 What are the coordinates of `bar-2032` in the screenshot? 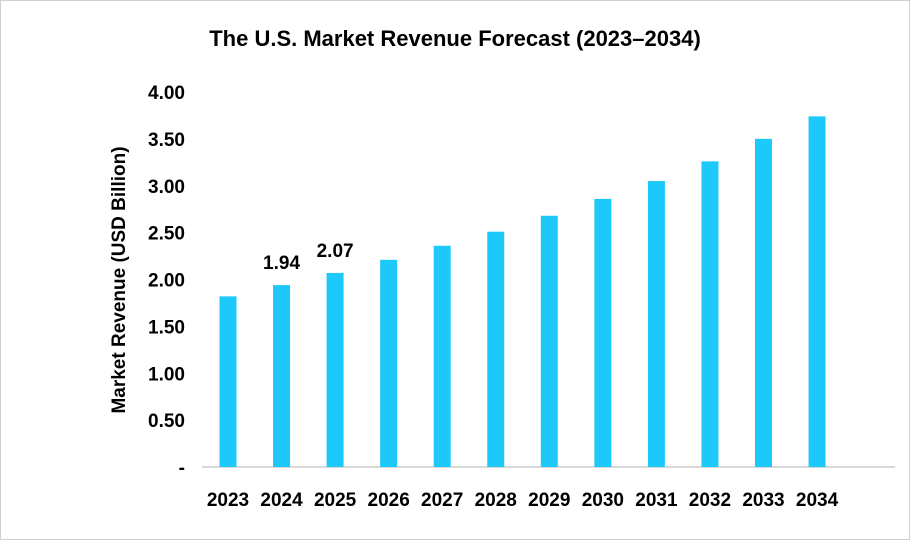 It's located at (710, 314).